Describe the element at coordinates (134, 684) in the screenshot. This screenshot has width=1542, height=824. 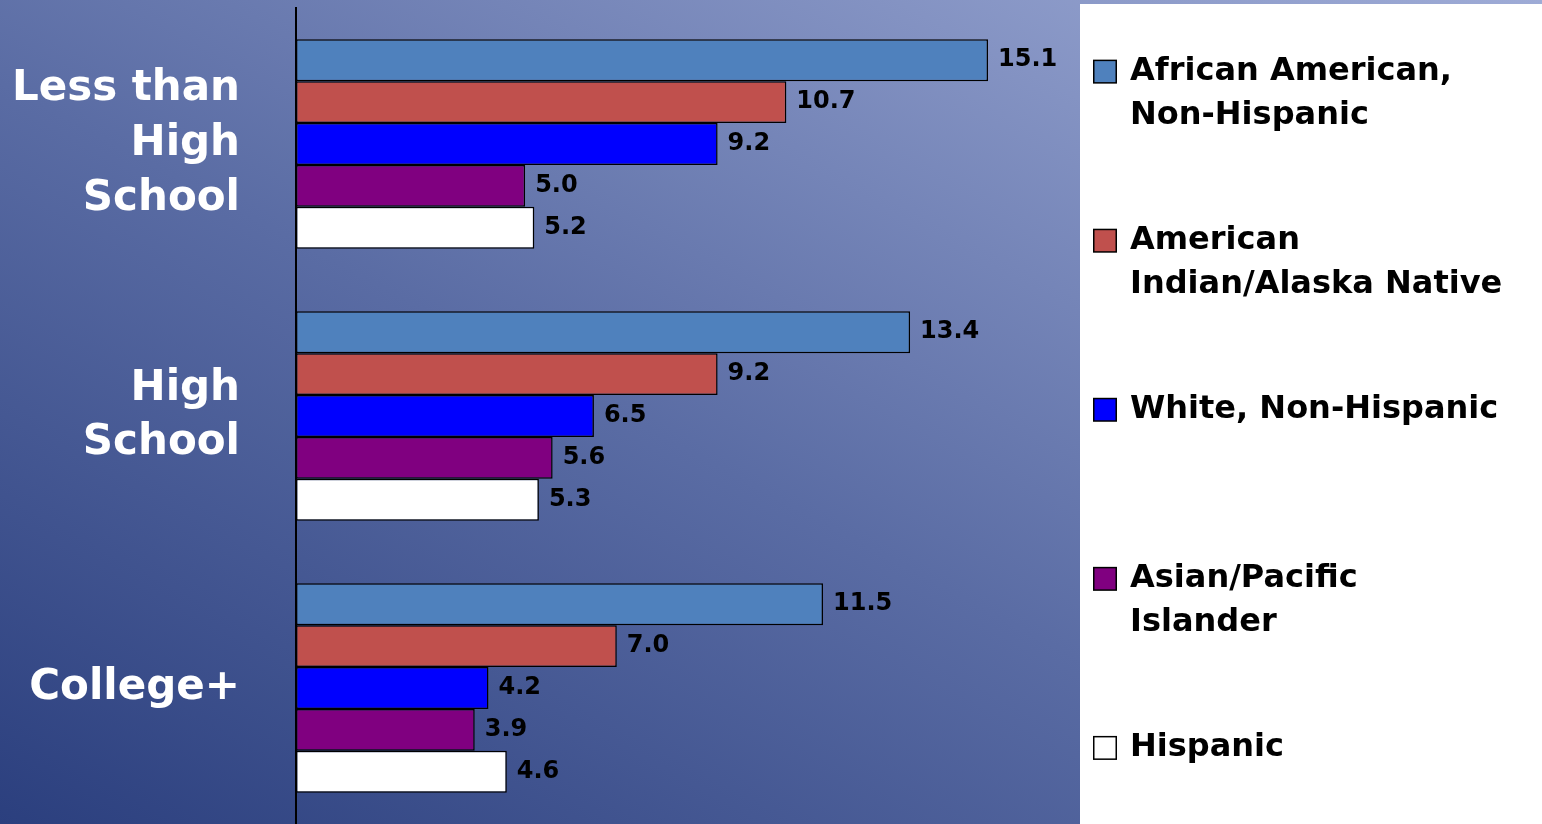
I see `y-tick-label: College+` at that location.